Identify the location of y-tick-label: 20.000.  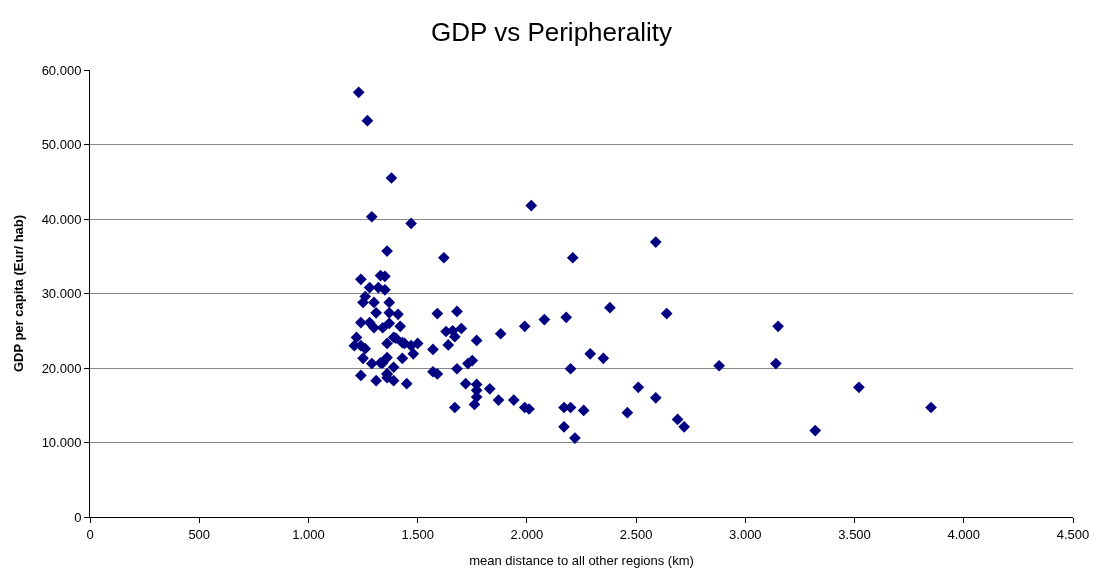
(61, 368).